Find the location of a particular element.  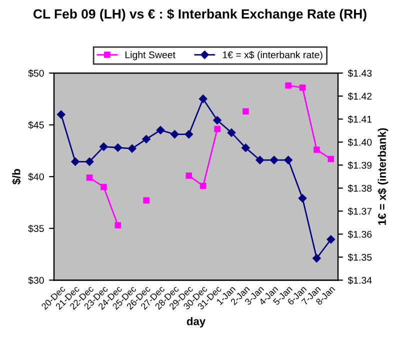

legend-label: 1€ = x$ (interbank rate) is located at coordinates (272, 55).